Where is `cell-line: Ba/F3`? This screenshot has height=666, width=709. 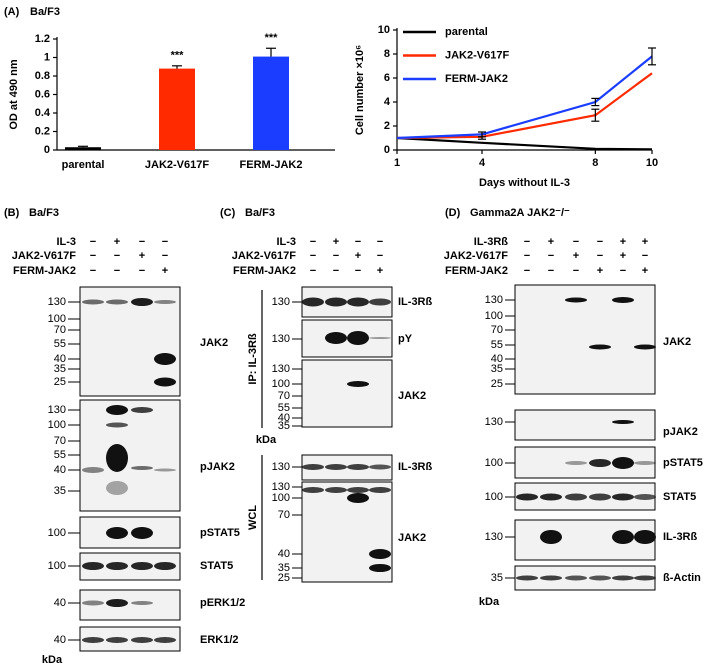
cell-line: Ba/F3 is located at coordinates (44, 213).